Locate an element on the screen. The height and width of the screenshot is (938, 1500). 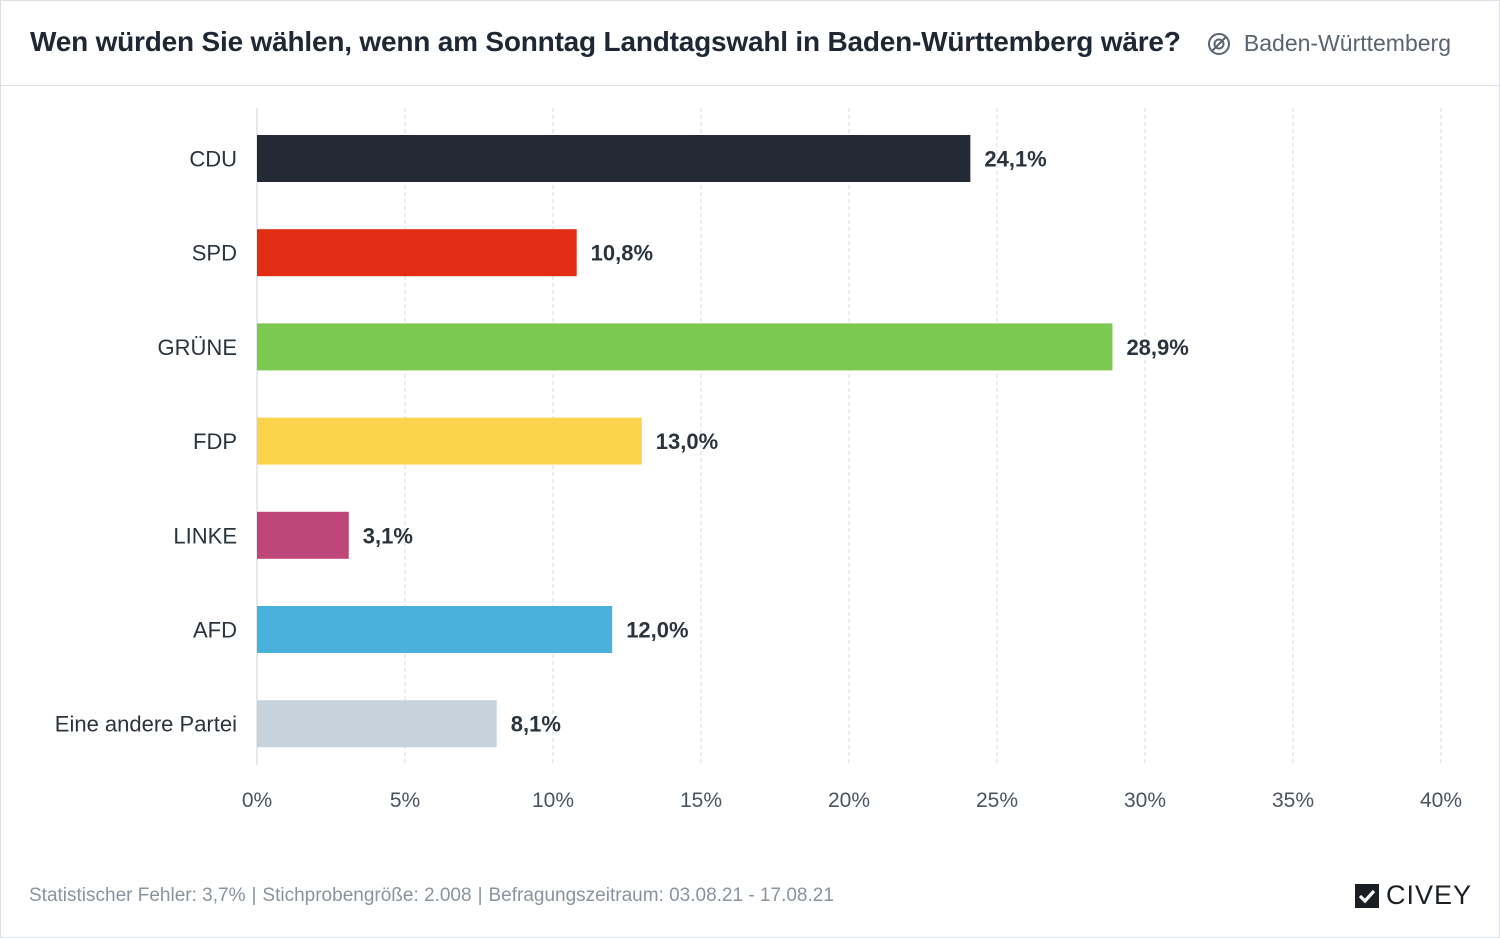
statistical-error: Statistischer Fehler: 3,7% is located at coordinates (137, 895).